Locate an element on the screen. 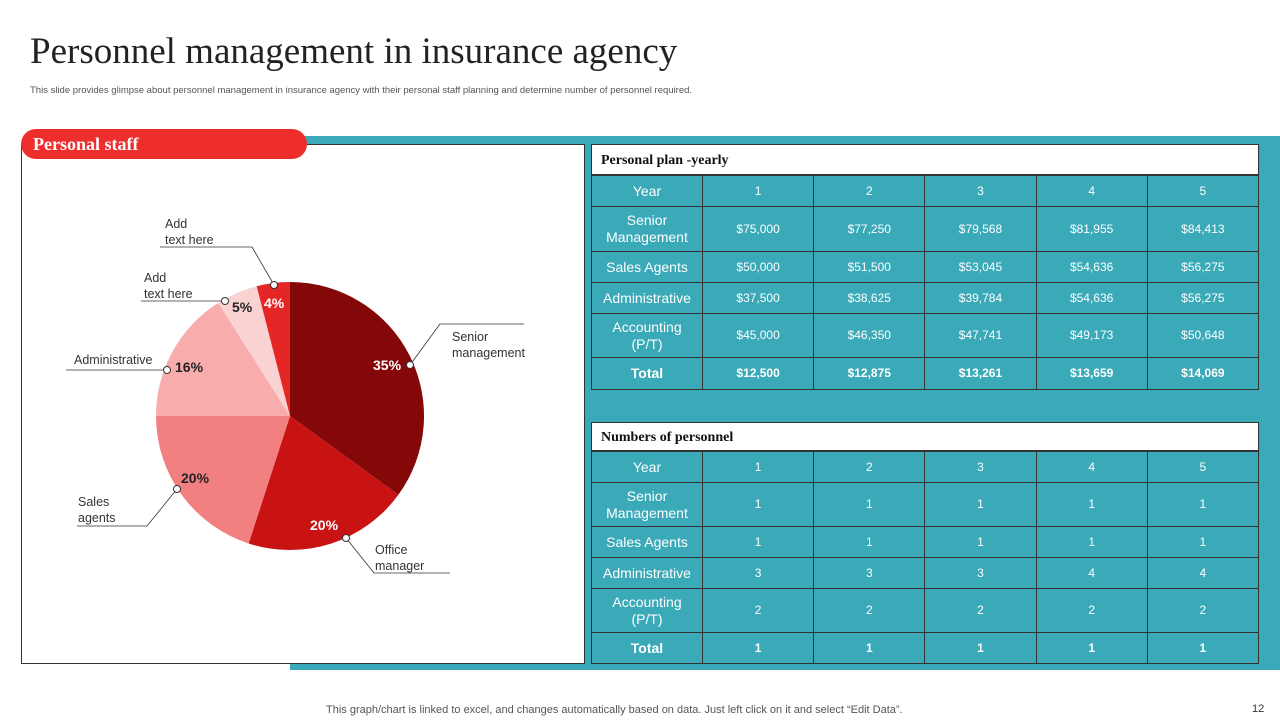  personal-plan-heading: Personal plan -yearly is located at coordinates (925, 159).